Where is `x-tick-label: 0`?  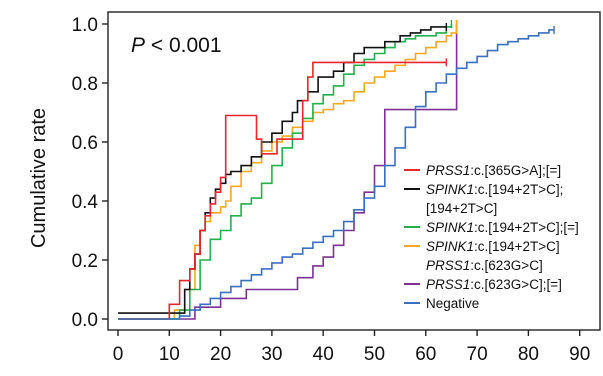
x-tick-label: 0 is located at coordinates (118, 354).